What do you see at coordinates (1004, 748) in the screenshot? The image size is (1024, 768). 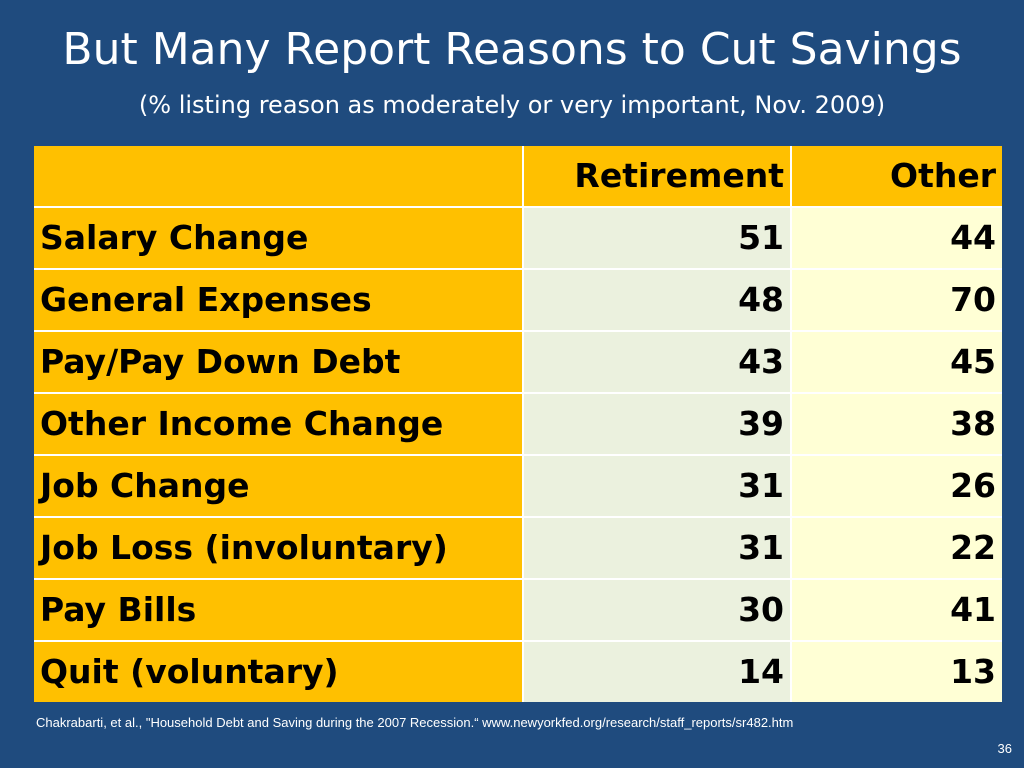 I see `page-number: 36` at bounding box center [1004, 748].